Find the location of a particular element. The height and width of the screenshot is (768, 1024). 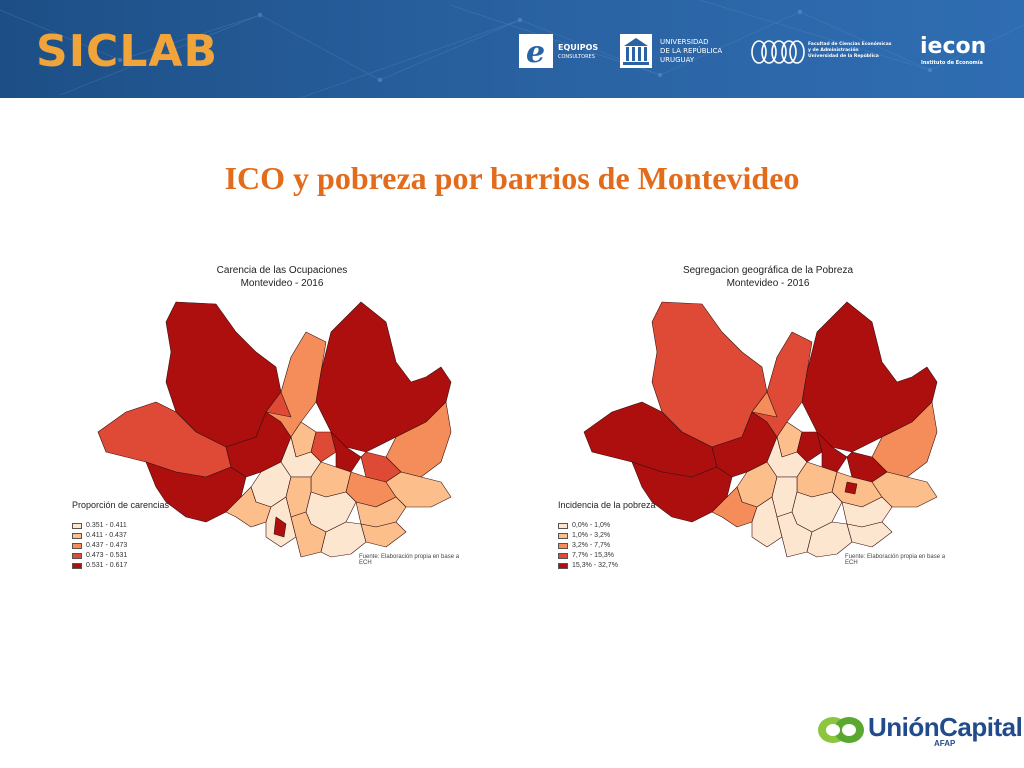

map-title: Segregacion geográfica de la Pobreza is located at coordinates (768, 270).